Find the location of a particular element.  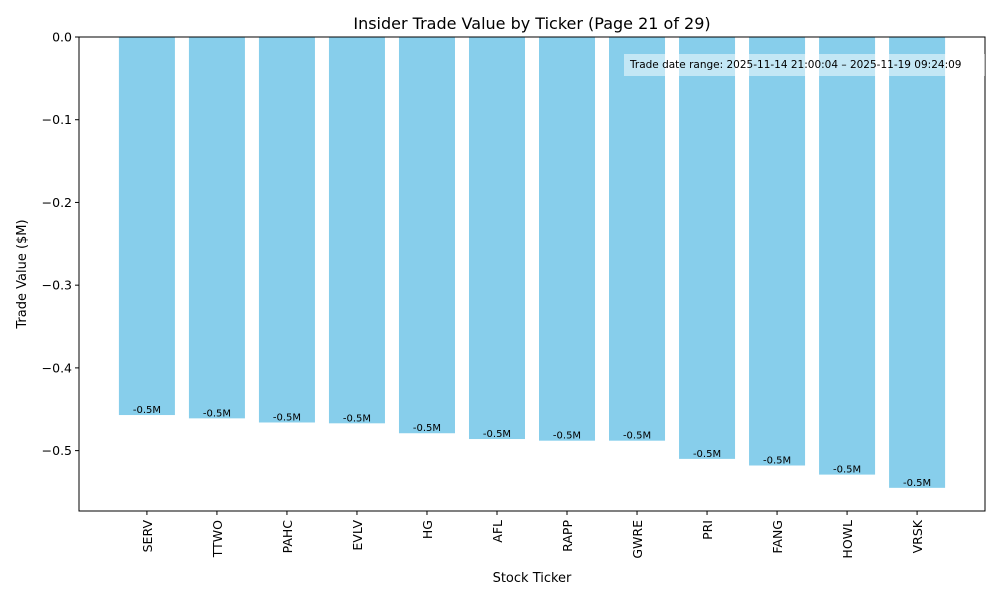

bar-AFL is located at coordinates (496, 238).